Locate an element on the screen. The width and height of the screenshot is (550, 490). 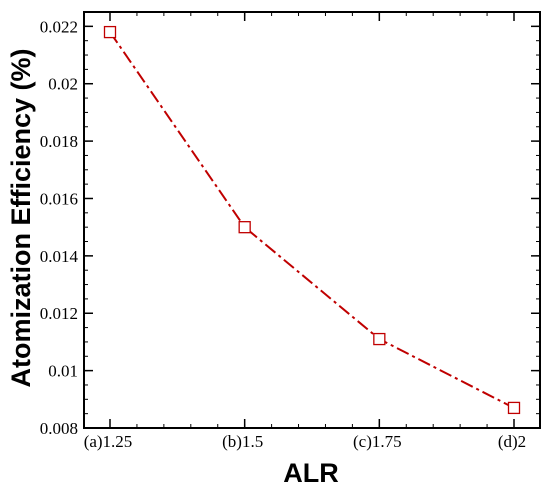
y-tick-label: 0.01 is located at coordinates (63, 371).